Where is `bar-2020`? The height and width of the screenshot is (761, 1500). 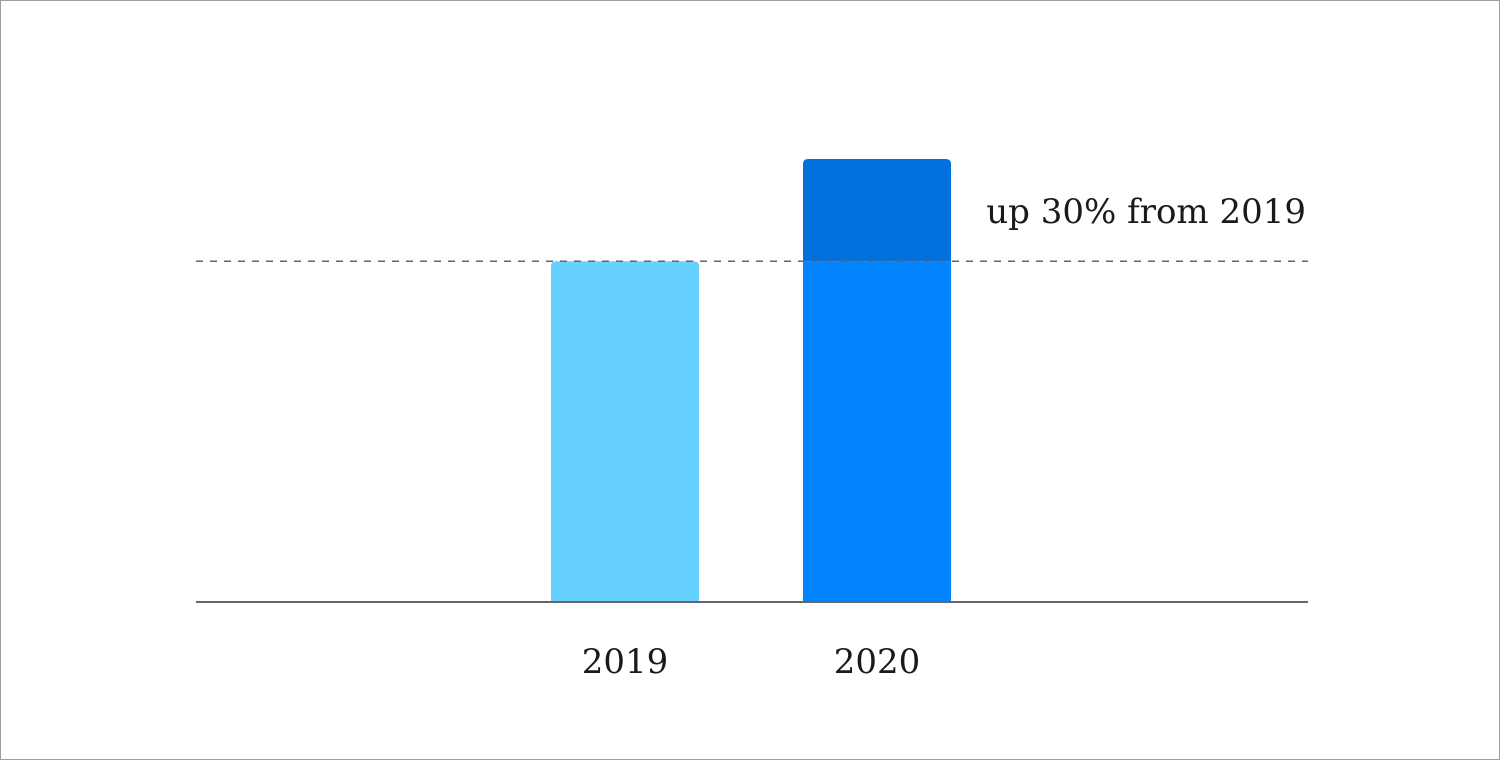
bar-2020 is located at coordinates (877, 431).